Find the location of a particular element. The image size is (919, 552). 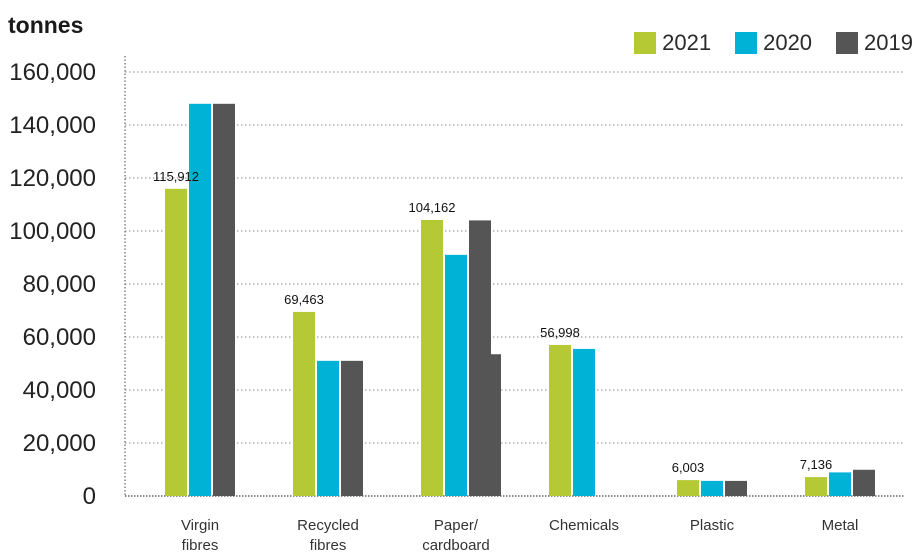

legend-label-2021: 2021 is located at coordinates (687, 42).